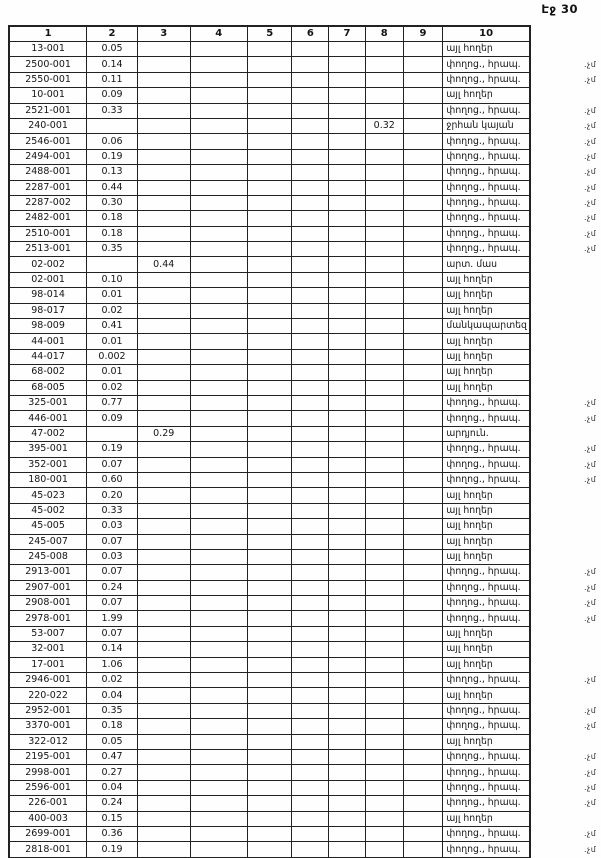 The height and width of the screenshot is (858, 601). What do you see at coordinates (304, 603) in the screenshot?
I see `table-row: 2908-001 0.07 փողոց., հրապ. .չմ` at bounding box center [304, 603].